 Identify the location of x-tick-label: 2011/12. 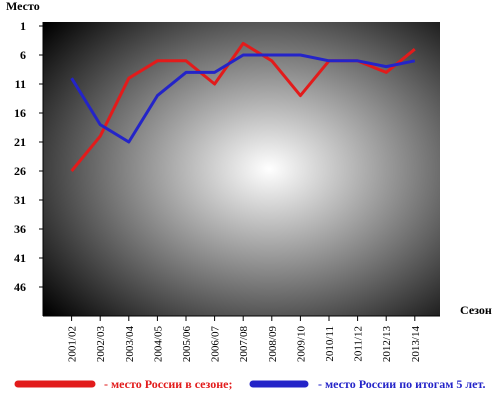
(359, 344).